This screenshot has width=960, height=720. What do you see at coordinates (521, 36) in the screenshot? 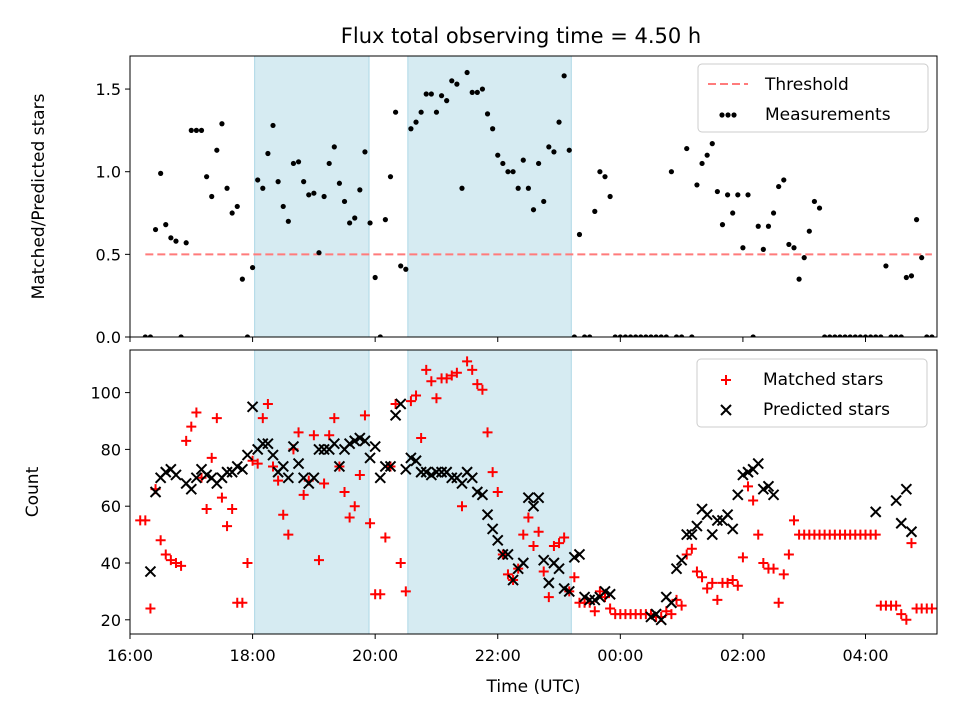
I see `chart-title: Flux total observing time = 4.50 h` at bounding box center [521, 36].